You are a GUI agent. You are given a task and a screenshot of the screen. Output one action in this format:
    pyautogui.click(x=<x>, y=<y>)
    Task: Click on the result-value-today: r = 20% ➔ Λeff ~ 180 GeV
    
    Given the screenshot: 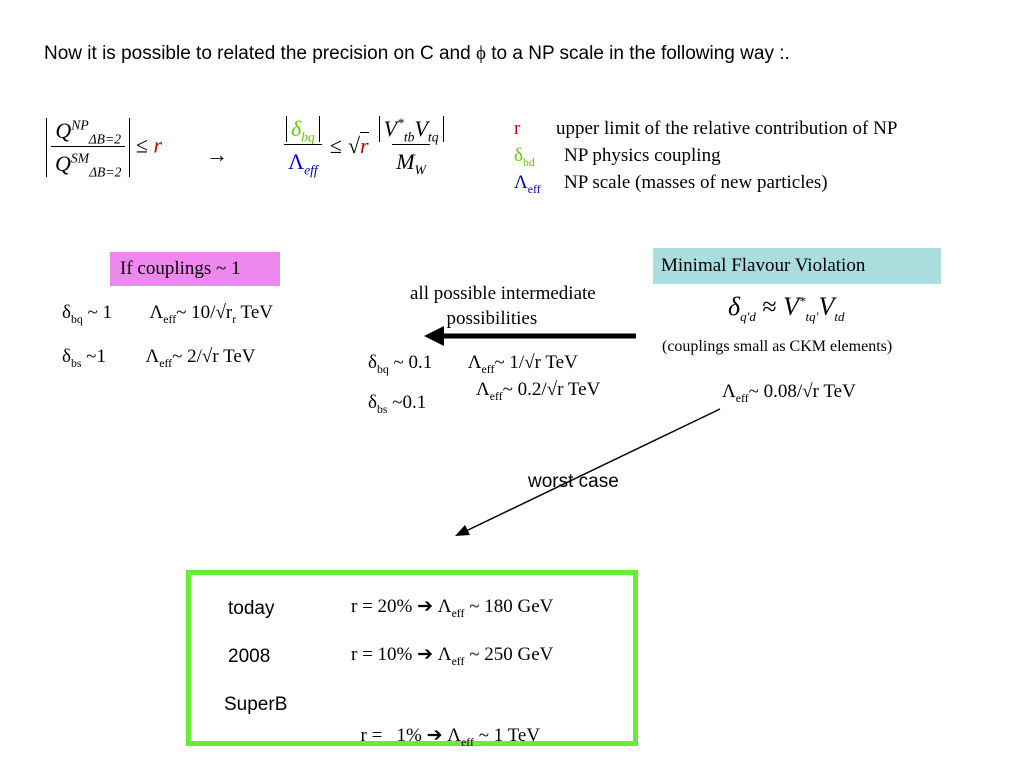 What is the action you would take?
    pyautogui.click(x=452, y=608)
    